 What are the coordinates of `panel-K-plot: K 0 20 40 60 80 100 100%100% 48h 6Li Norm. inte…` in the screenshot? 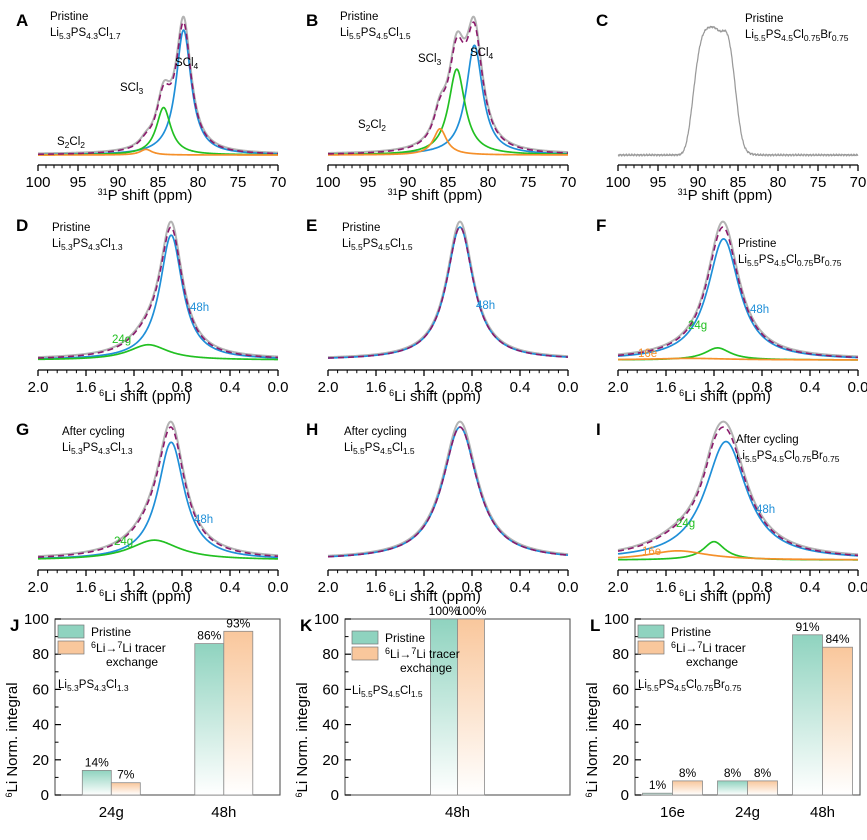 It's located at (432, 712).